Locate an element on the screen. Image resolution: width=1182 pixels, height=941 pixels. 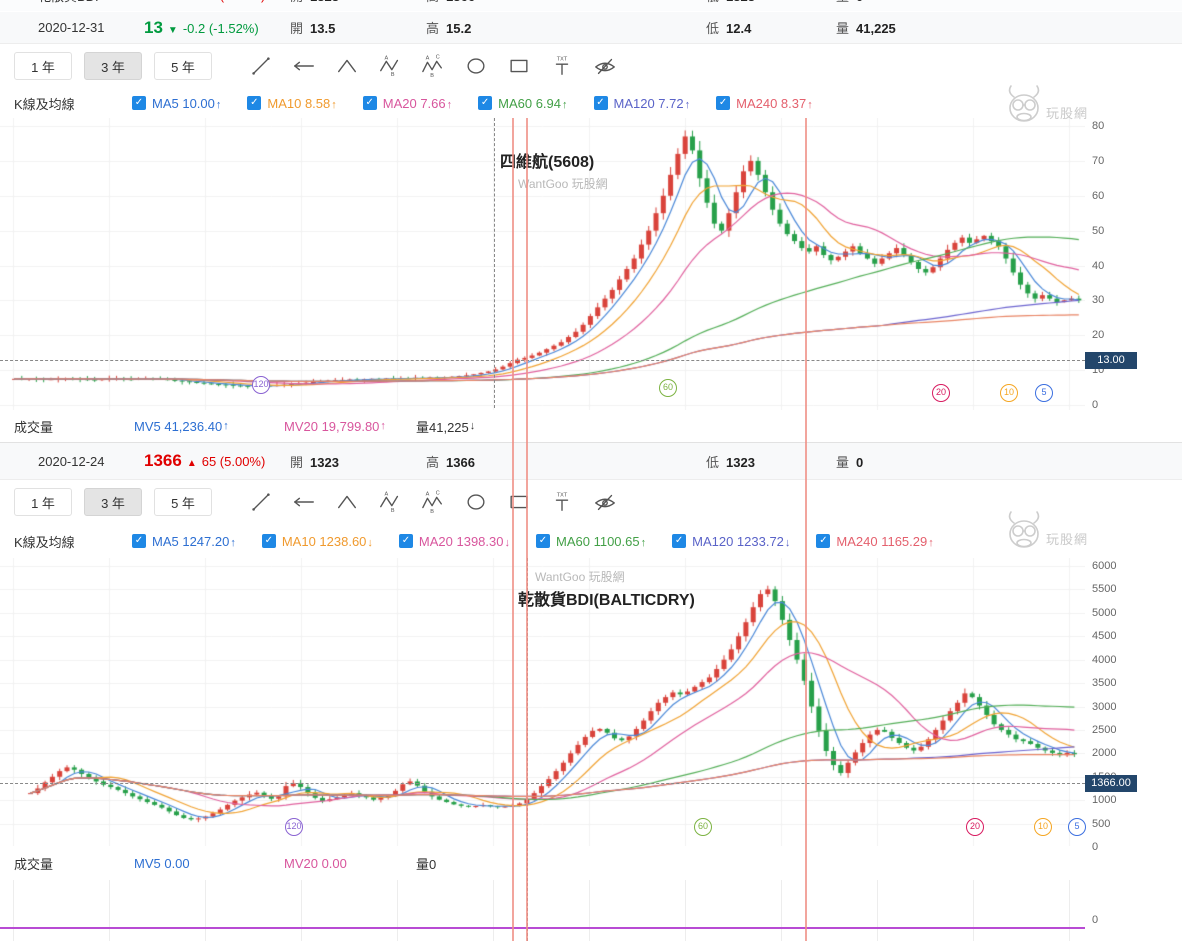
volume-field: 量 41,225 is located at coordinates (866, 28).